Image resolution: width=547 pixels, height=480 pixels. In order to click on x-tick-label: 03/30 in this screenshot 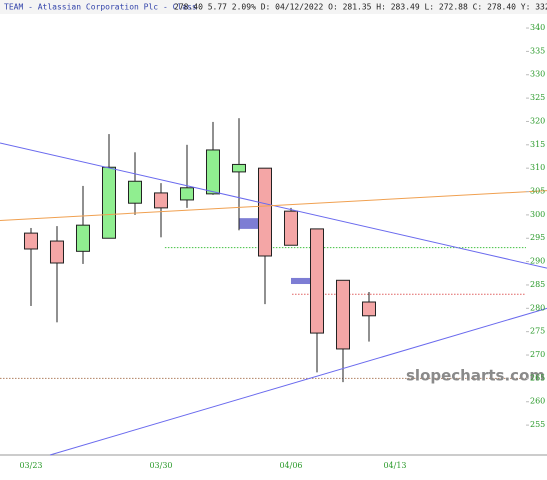, I will do `click(160, 465)`.